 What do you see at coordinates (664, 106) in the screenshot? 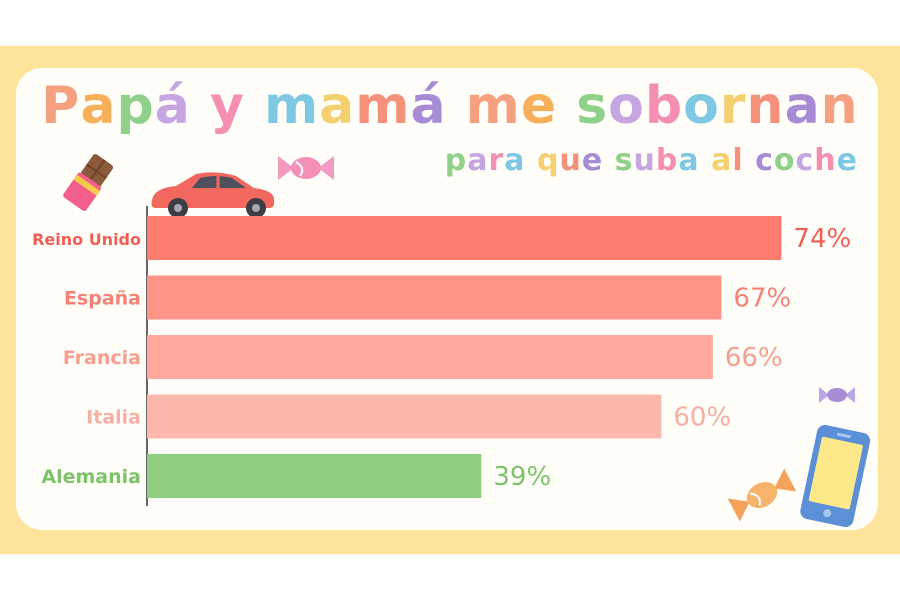
I see `title-letter: b` at bounding box center [664, 106].